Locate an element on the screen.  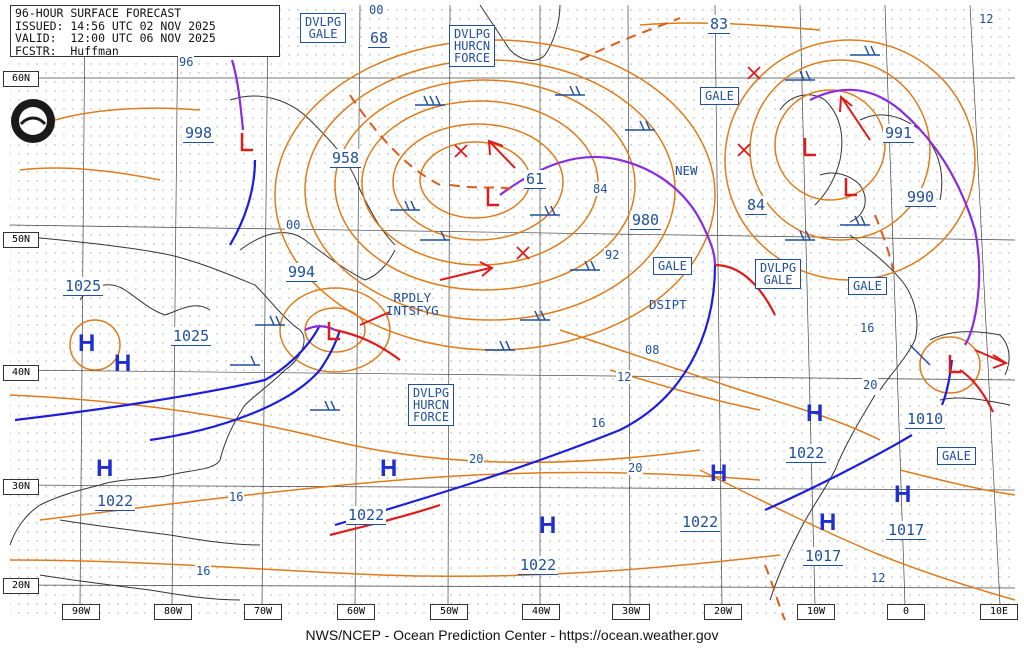
latitude-label: 40N is located at coordinates (21, 373).